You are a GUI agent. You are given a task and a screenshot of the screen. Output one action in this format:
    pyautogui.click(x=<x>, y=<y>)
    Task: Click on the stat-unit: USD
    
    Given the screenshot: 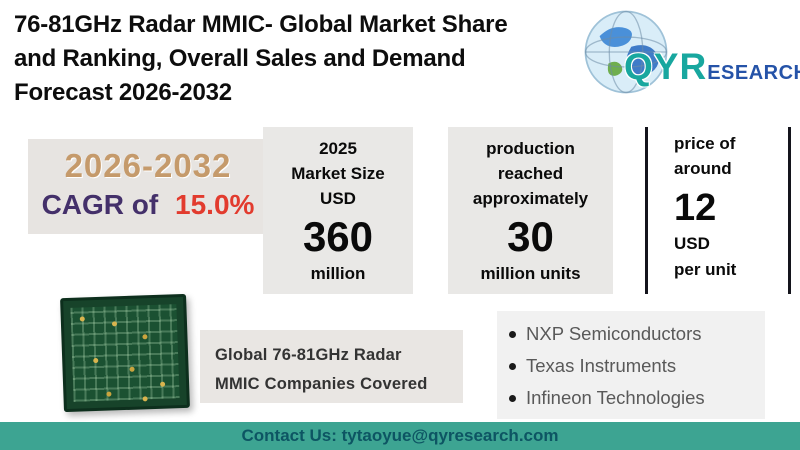 What is the action you would take?
    pyautogui.click(x=692, y=243)
    